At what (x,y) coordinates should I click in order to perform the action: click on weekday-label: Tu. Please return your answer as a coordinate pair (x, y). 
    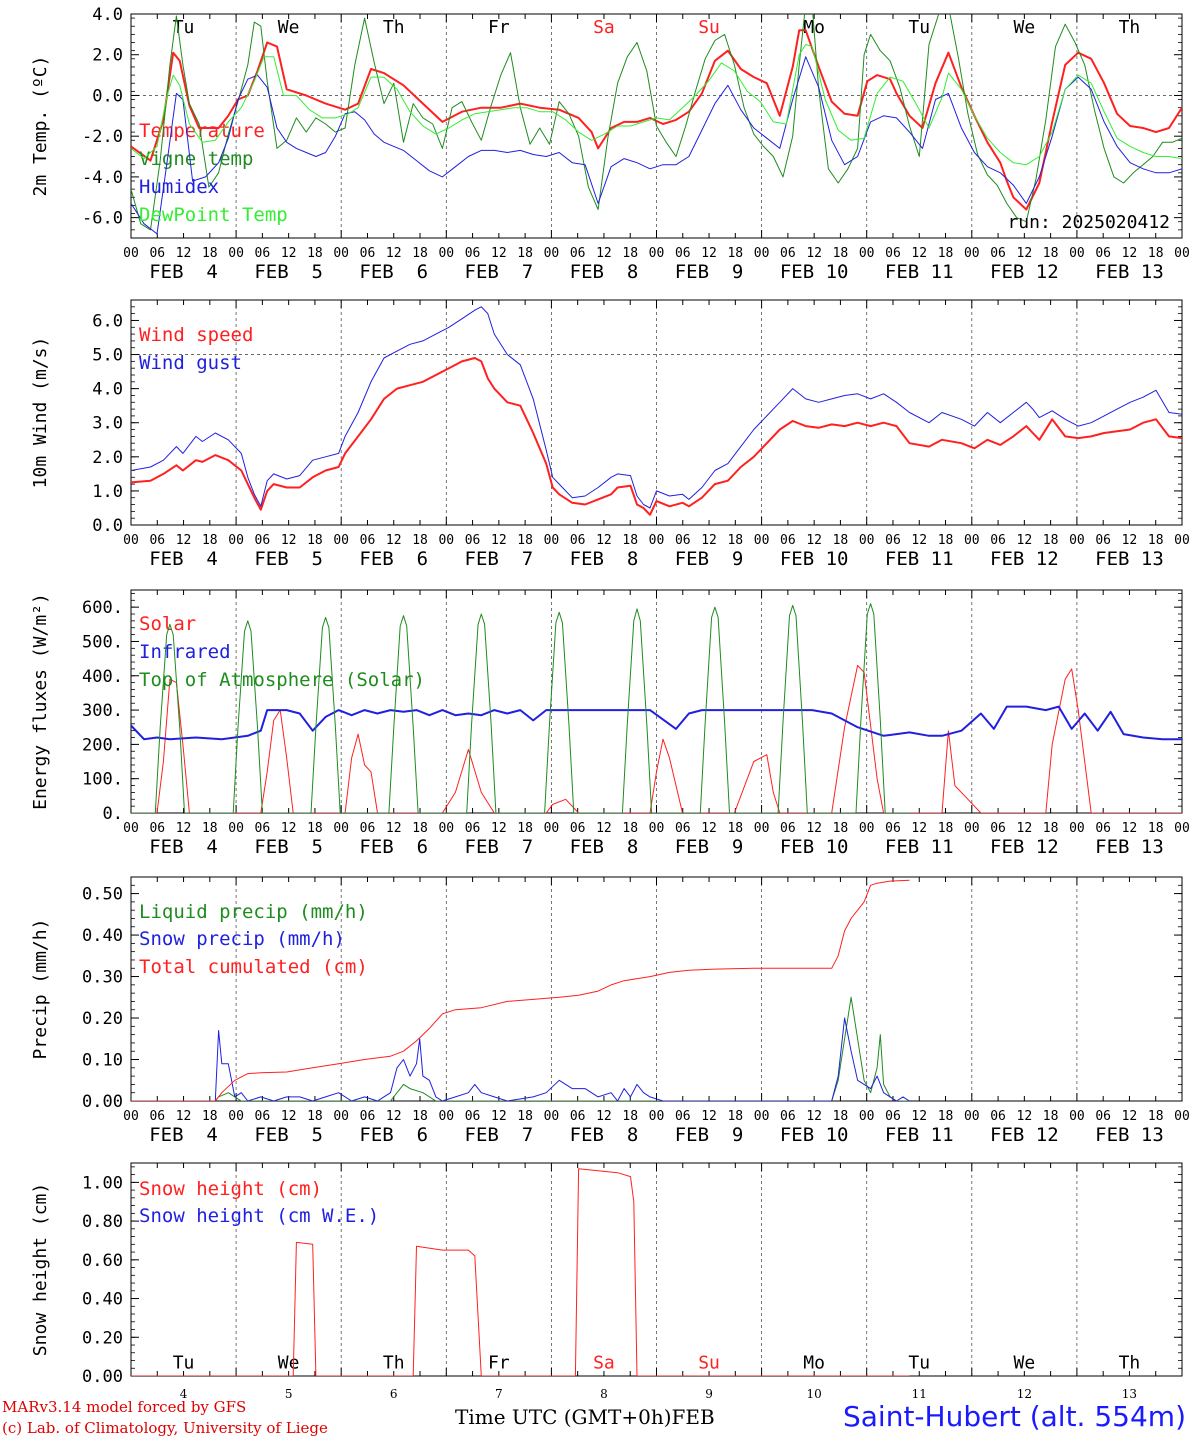
    Looking at the image, I should click on (919, 1362).